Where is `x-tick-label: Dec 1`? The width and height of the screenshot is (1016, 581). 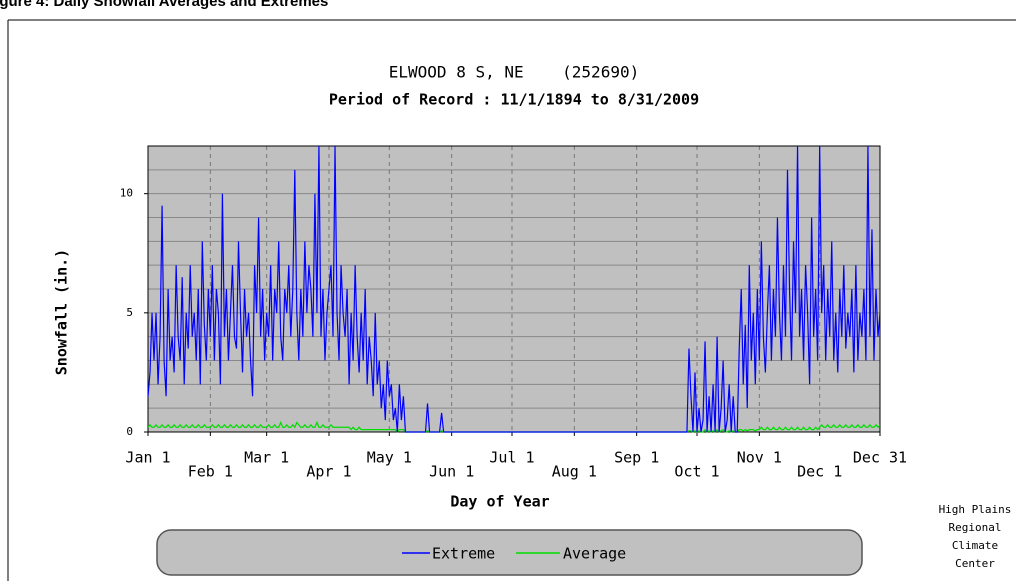 x-tick-label: Dec 1 is located at coordinates (819, 472).